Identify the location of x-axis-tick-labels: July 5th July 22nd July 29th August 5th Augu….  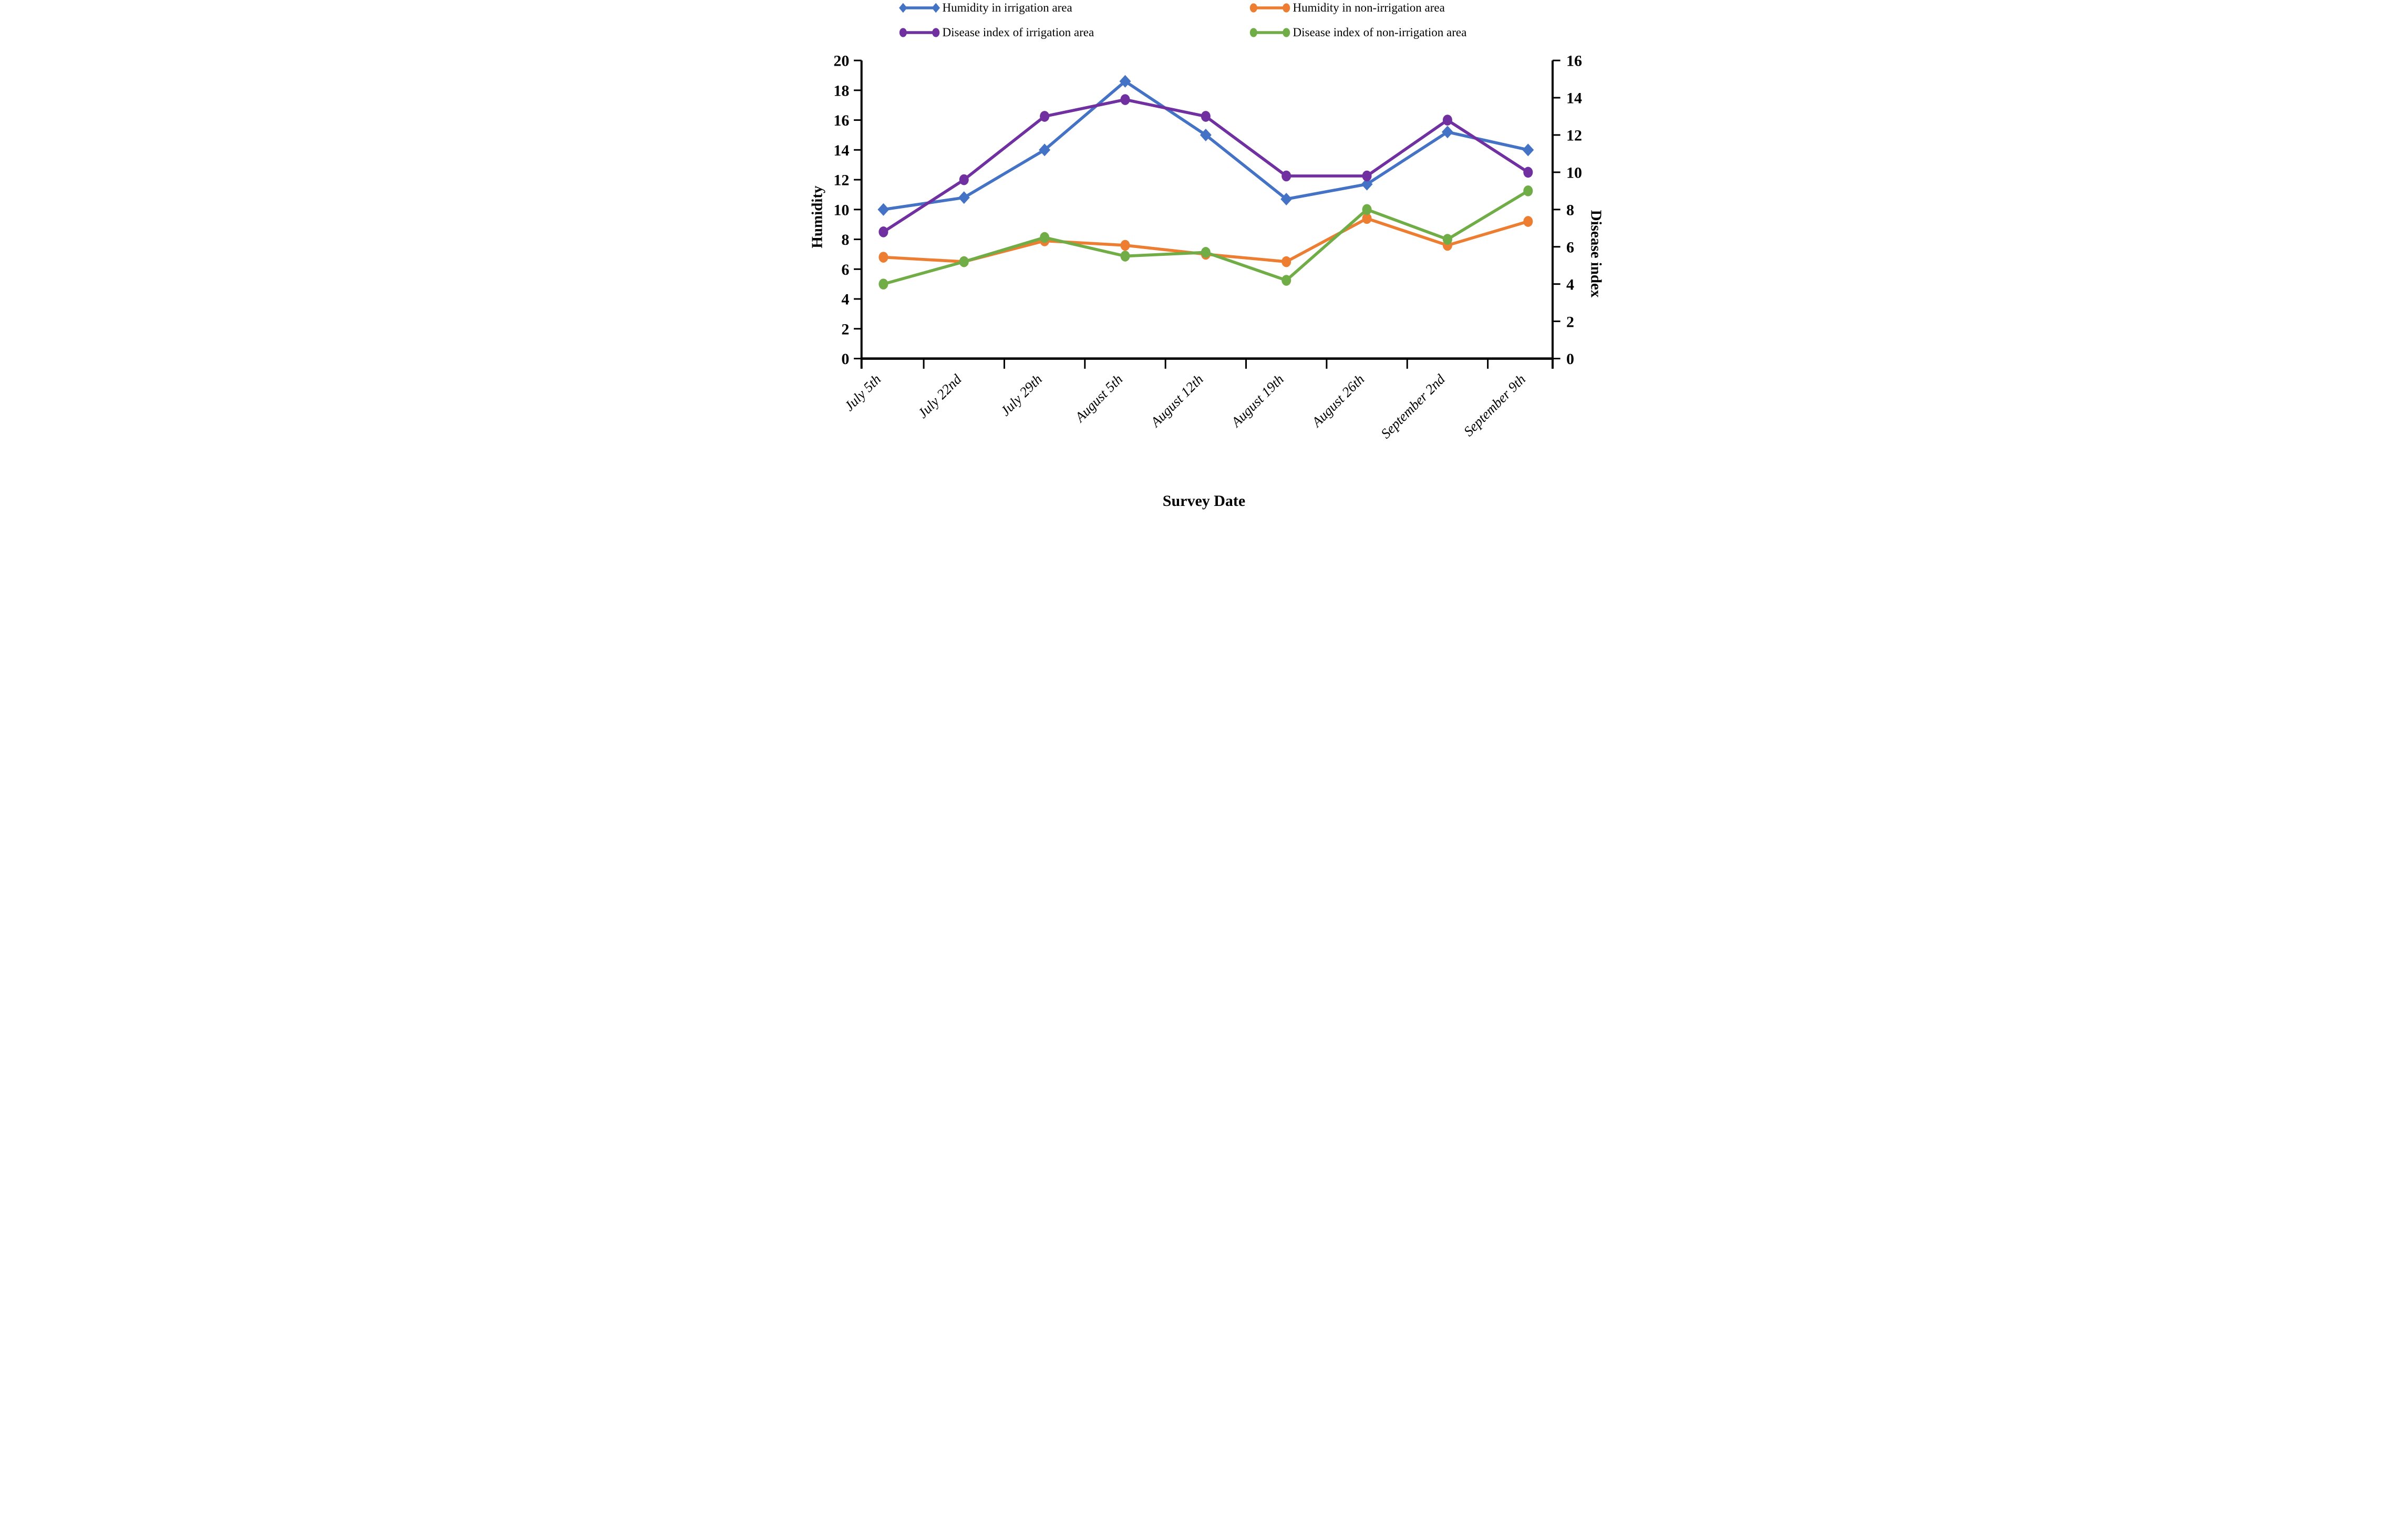
(1184, 406).